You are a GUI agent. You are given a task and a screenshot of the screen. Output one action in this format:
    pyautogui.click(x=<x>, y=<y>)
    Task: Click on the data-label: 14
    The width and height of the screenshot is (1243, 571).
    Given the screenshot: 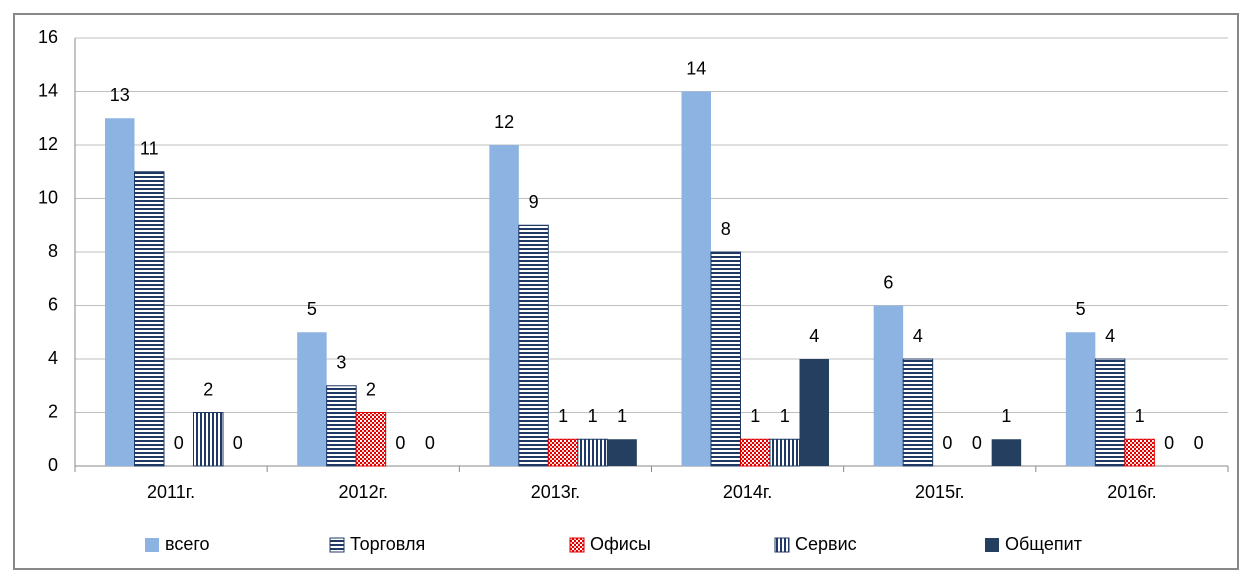 What is the action you would take?
    pyautogui.click(x=696, y=68)
    